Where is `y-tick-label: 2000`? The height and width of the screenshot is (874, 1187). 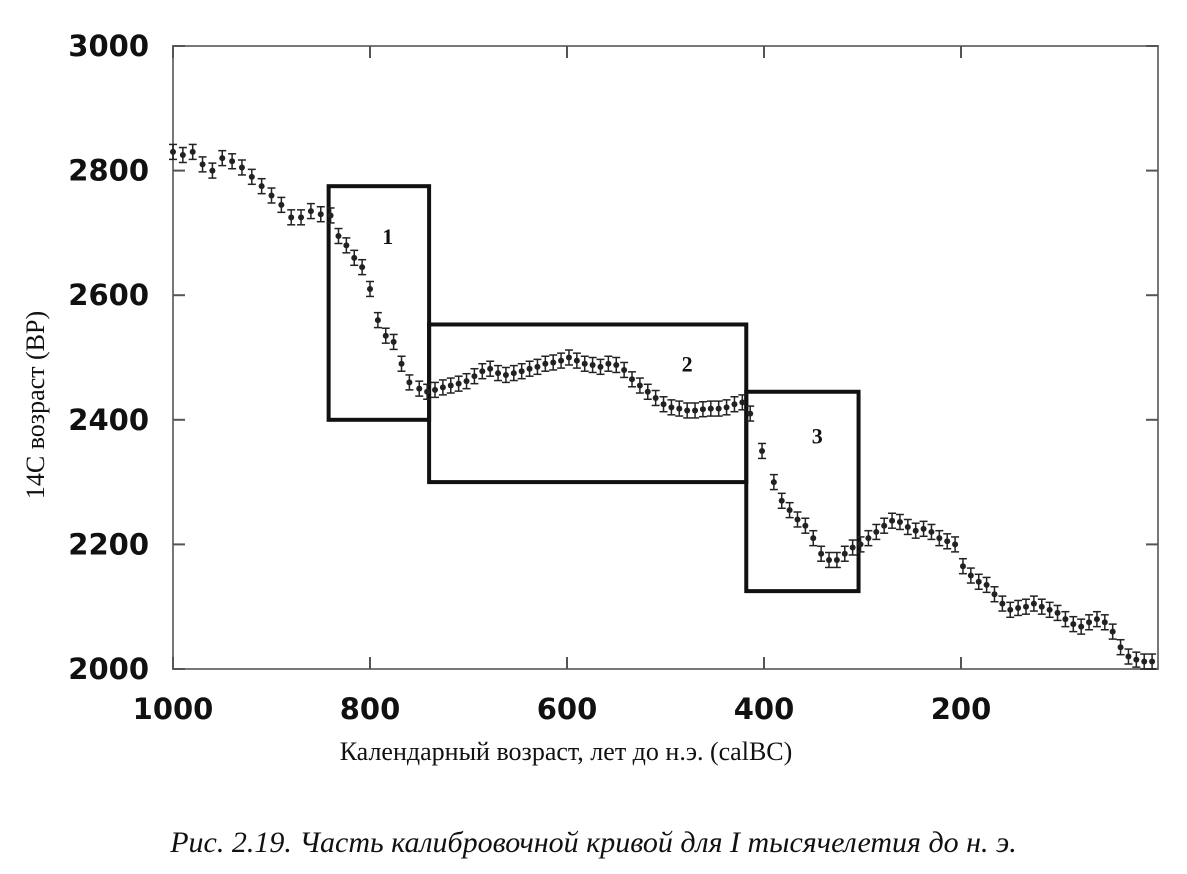 y-tick-label: 2000 is located at coordinates (108, 669).